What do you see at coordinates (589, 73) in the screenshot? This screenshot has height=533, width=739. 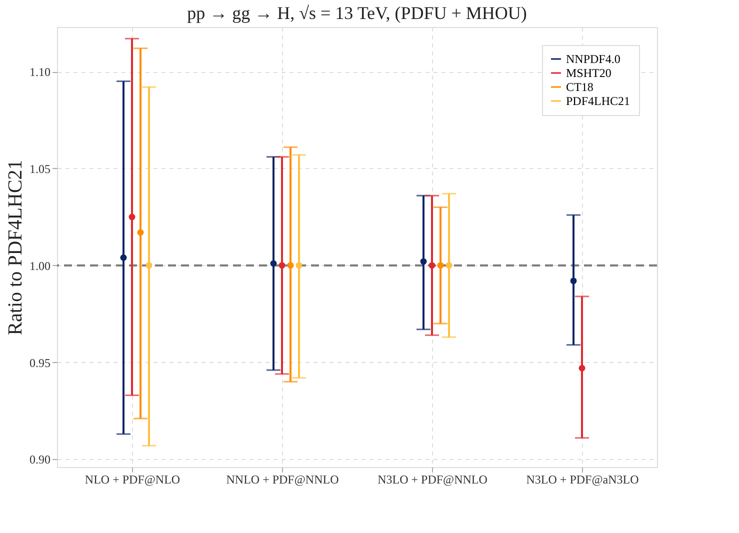 I see `legend-label: MSHT20` at bounding box center [589, 73].